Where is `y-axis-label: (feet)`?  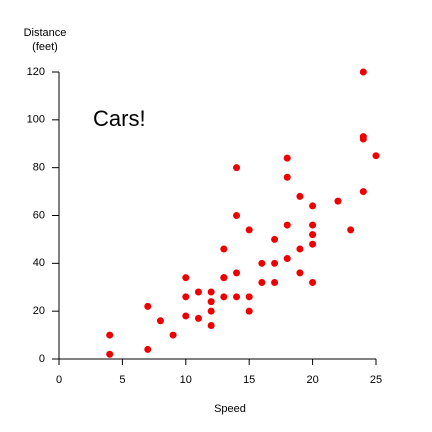
y-axis-label: (feet) is located at coordinates (45, 47).